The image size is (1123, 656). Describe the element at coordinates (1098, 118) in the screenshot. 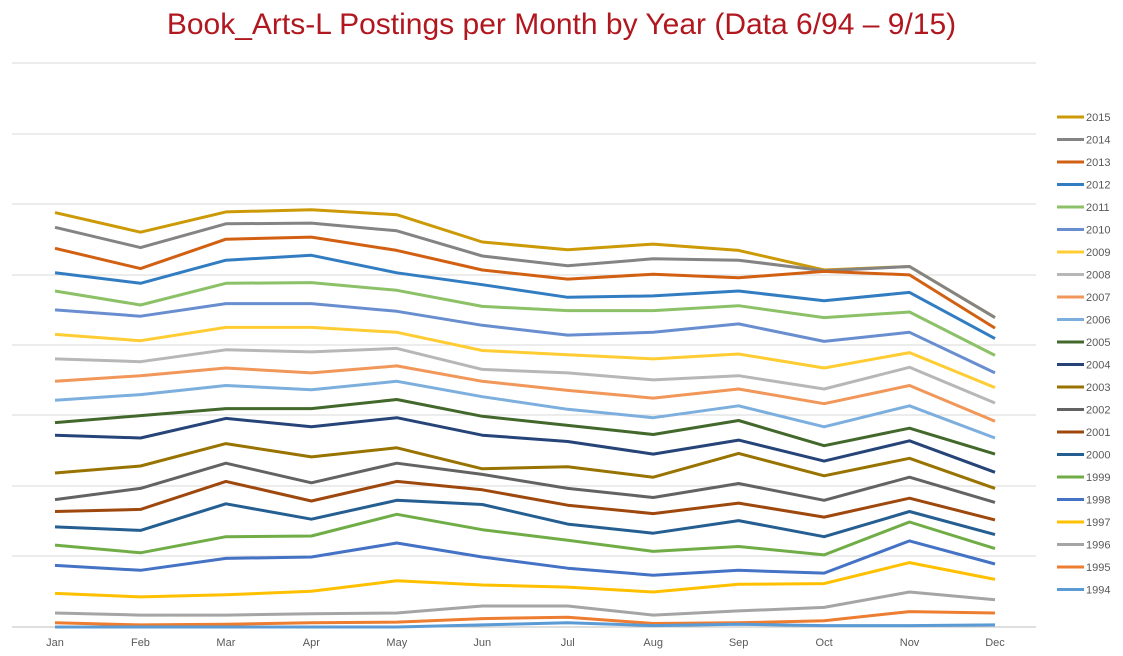

I see `legend-label-2015: 2015` at that location.